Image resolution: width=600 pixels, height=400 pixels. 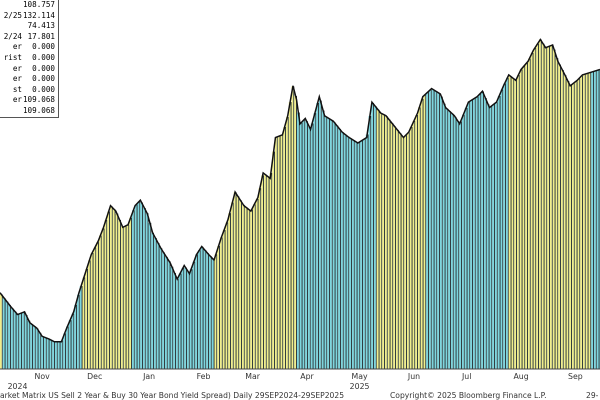 I want to click on legend-row: rist 0.000, so click(x=29, y=58).